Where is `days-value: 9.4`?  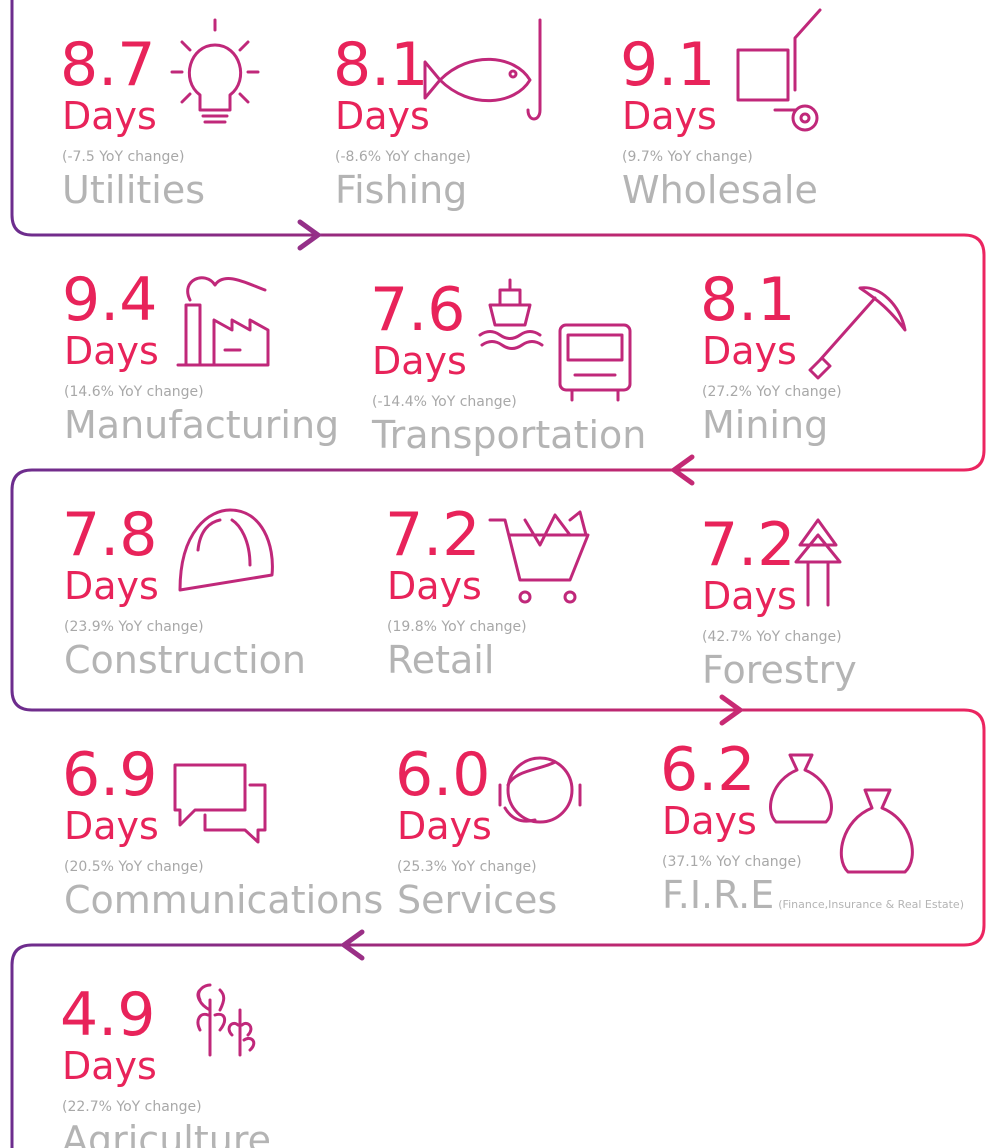 days-value: 9.4 is located at coordinates (109, 300).